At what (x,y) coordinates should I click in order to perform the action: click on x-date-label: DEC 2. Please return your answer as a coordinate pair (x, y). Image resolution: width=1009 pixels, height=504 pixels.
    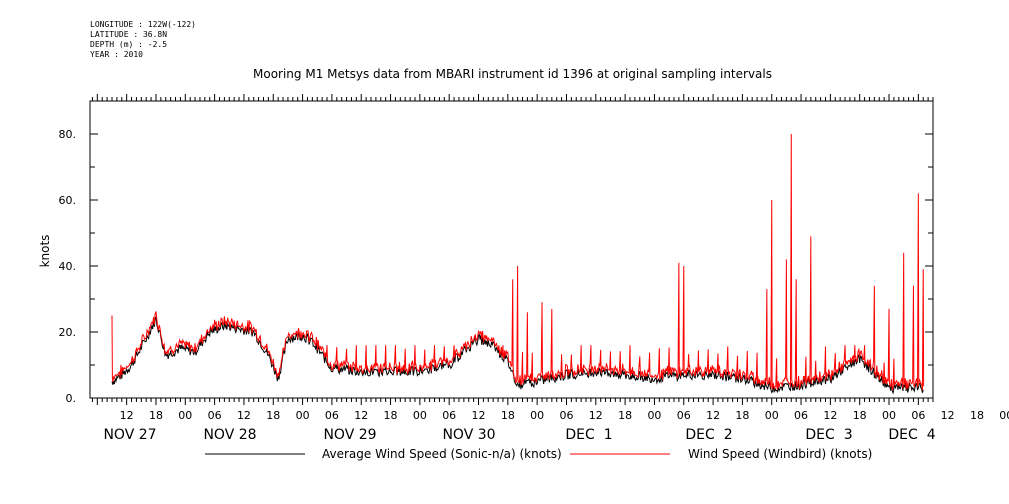
    Looking at the image, I should click on (708, 435).